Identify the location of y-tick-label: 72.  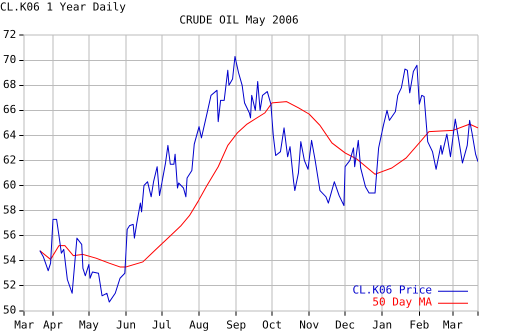
(9, 35).